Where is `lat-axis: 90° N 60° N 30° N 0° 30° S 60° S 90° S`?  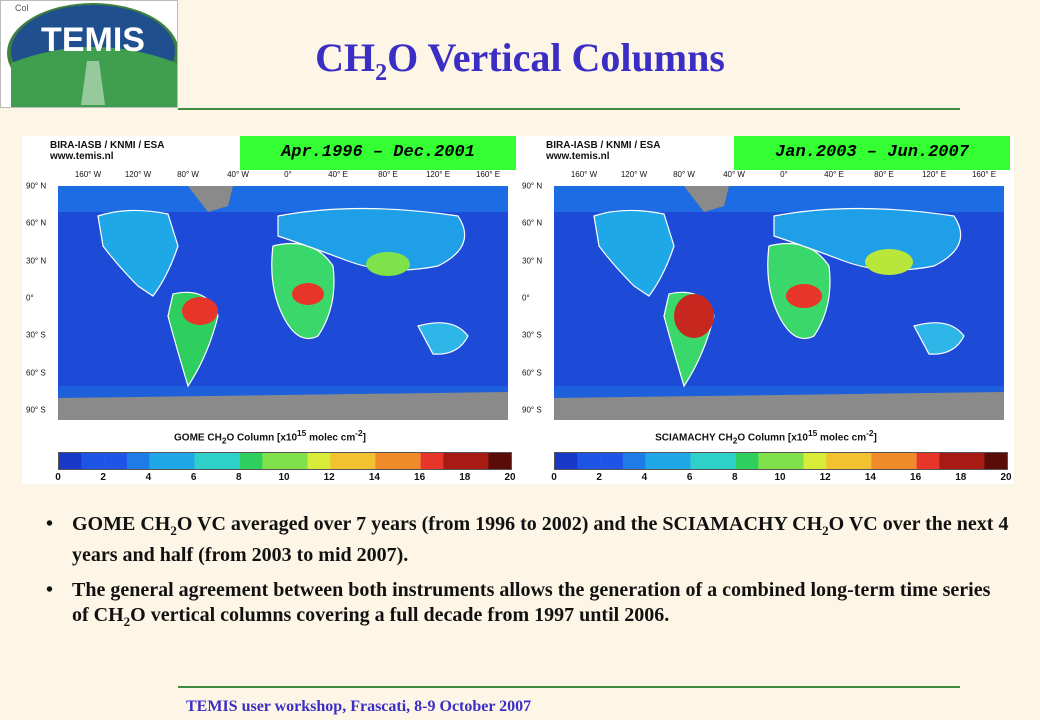
lat-axis: 90° N 60° N 30° N 0° 30° S 60° S 90° S is located at coordinates (536, 298).